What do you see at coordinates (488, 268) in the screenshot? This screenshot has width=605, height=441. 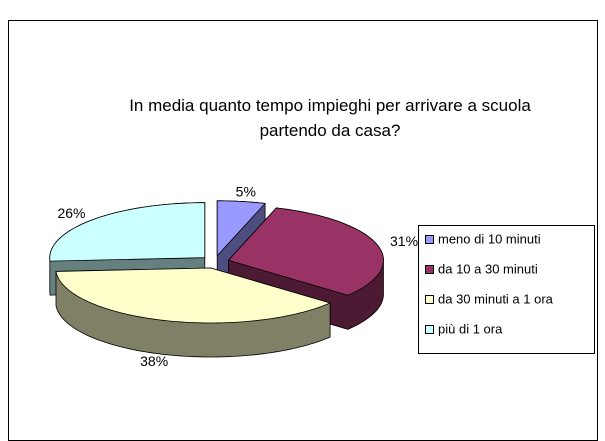 I see `legend-label: da 10 a 30 minuti` at bounding box center [488, 268].